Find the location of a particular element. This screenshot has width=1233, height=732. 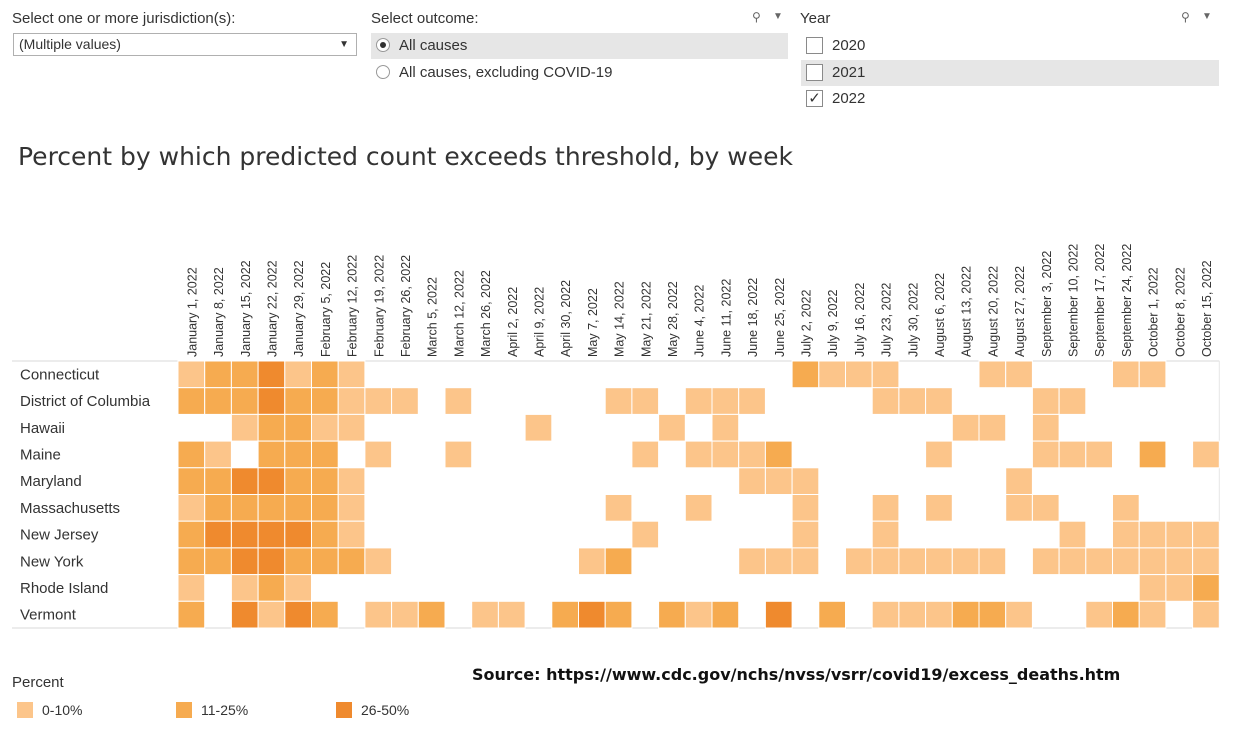

radio-selected-icon is located at coordinates (383, 45).